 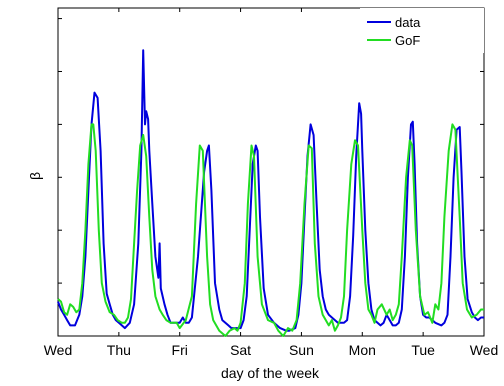 What do you see at coordinates (423, 350) in the screenshot?
I see `x-tick-label-6: Tue` at bounding box center [423, 350].